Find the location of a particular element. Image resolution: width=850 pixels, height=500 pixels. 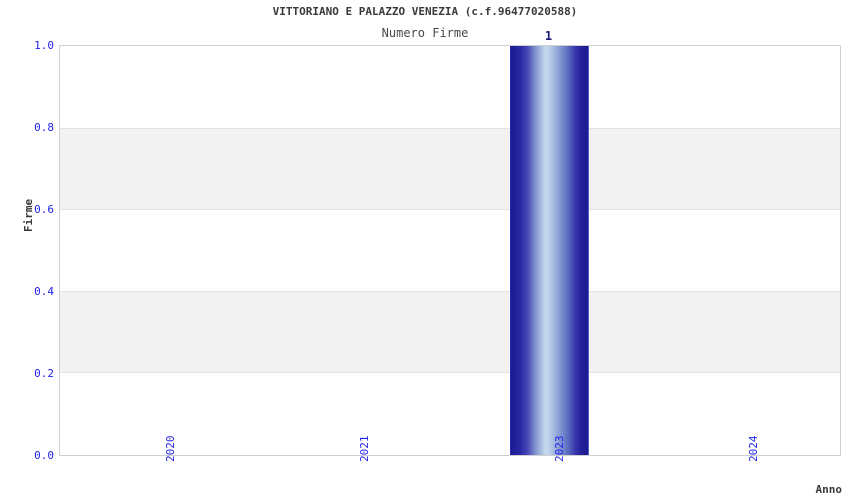

y-axis-ticks: 1.0 0.8 0.6 0.4 0.2 0.0 is located at coordinates (27, 250).